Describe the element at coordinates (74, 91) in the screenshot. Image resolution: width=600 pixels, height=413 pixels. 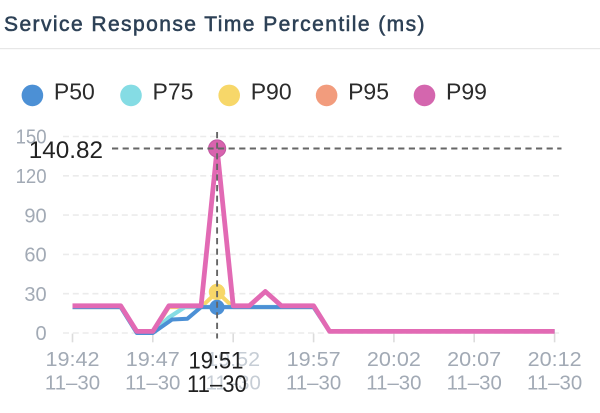
I see `svg-text: P50` at that location.